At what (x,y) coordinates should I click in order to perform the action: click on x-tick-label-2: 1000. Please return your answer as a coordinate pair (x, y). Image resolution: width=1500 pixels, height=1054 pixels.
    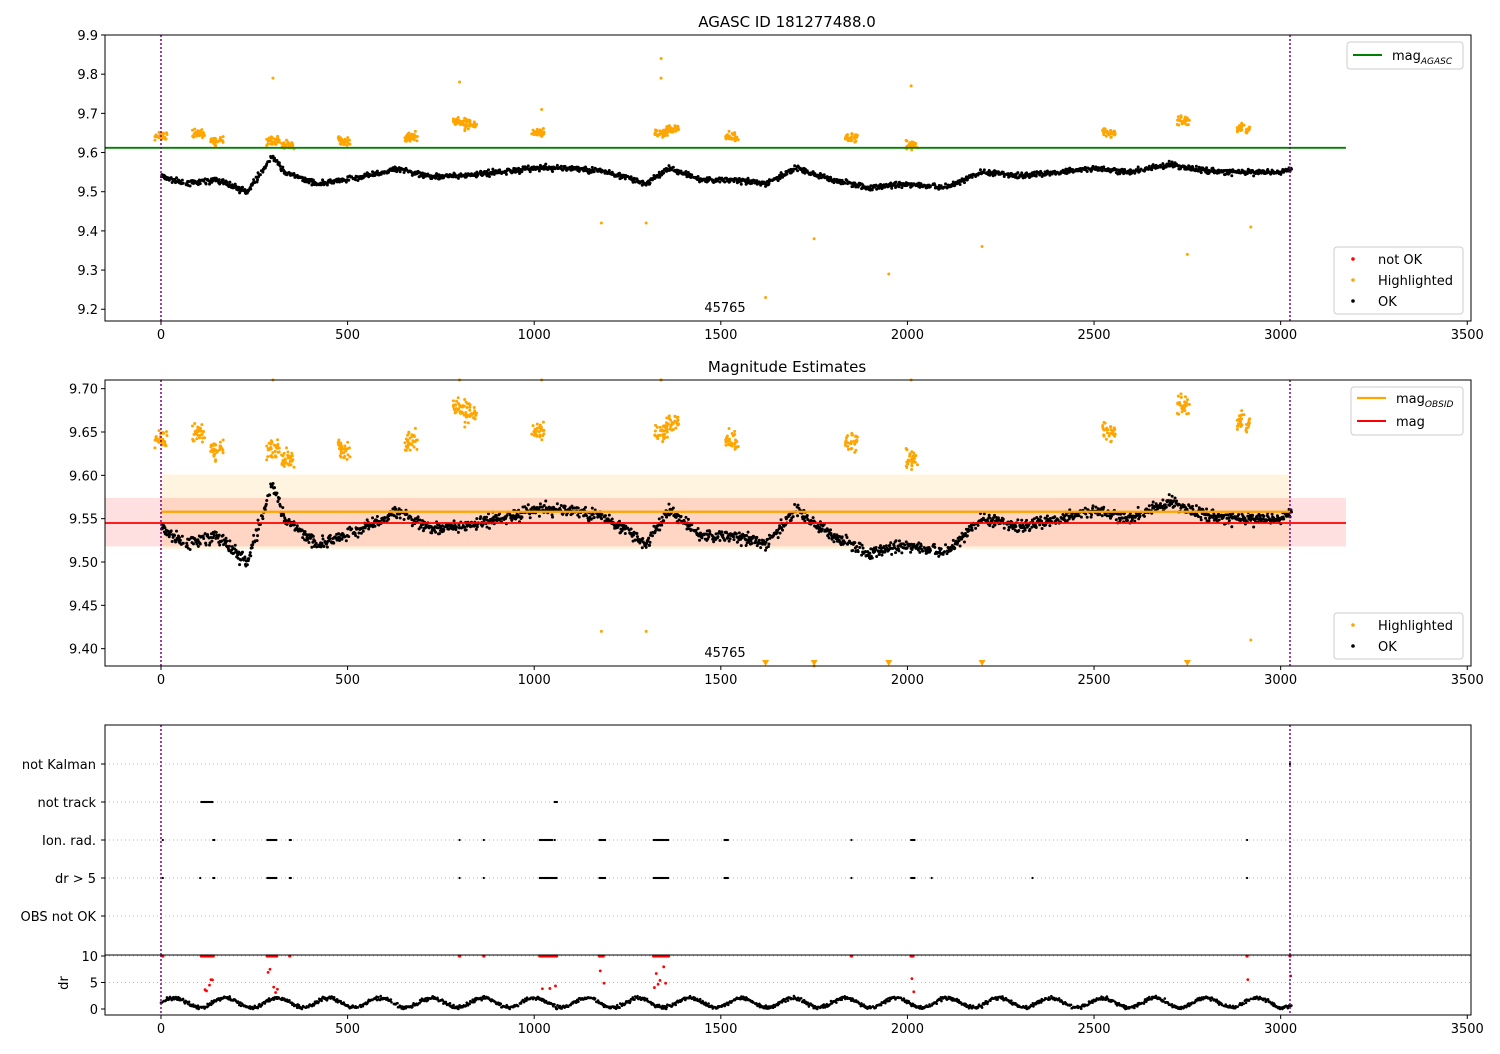
    Looking at the image, I should click on (534, 335).